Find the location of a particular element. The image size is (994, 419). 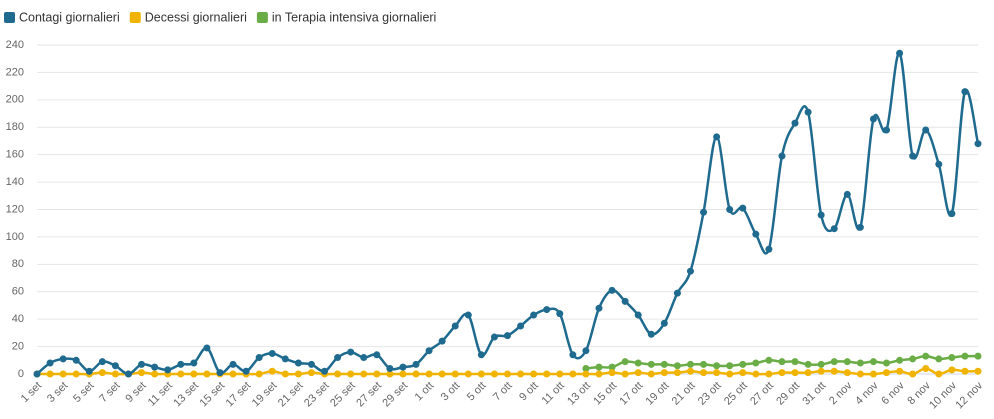

x-tick-label: 1 ott is located at coordinates (425, 392).